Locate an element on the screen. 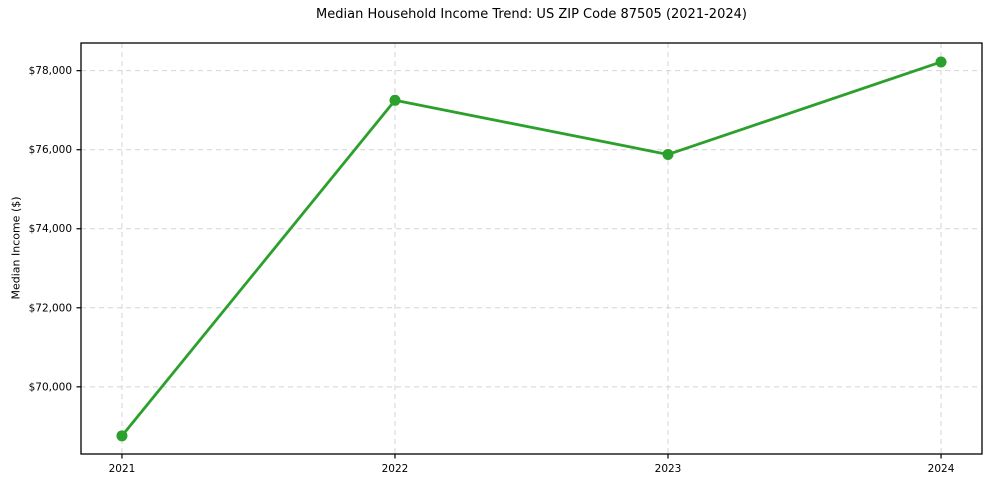 The height and width of the screenshot is (490, 989). data-point-2022 is located at coordinates (395, 100).